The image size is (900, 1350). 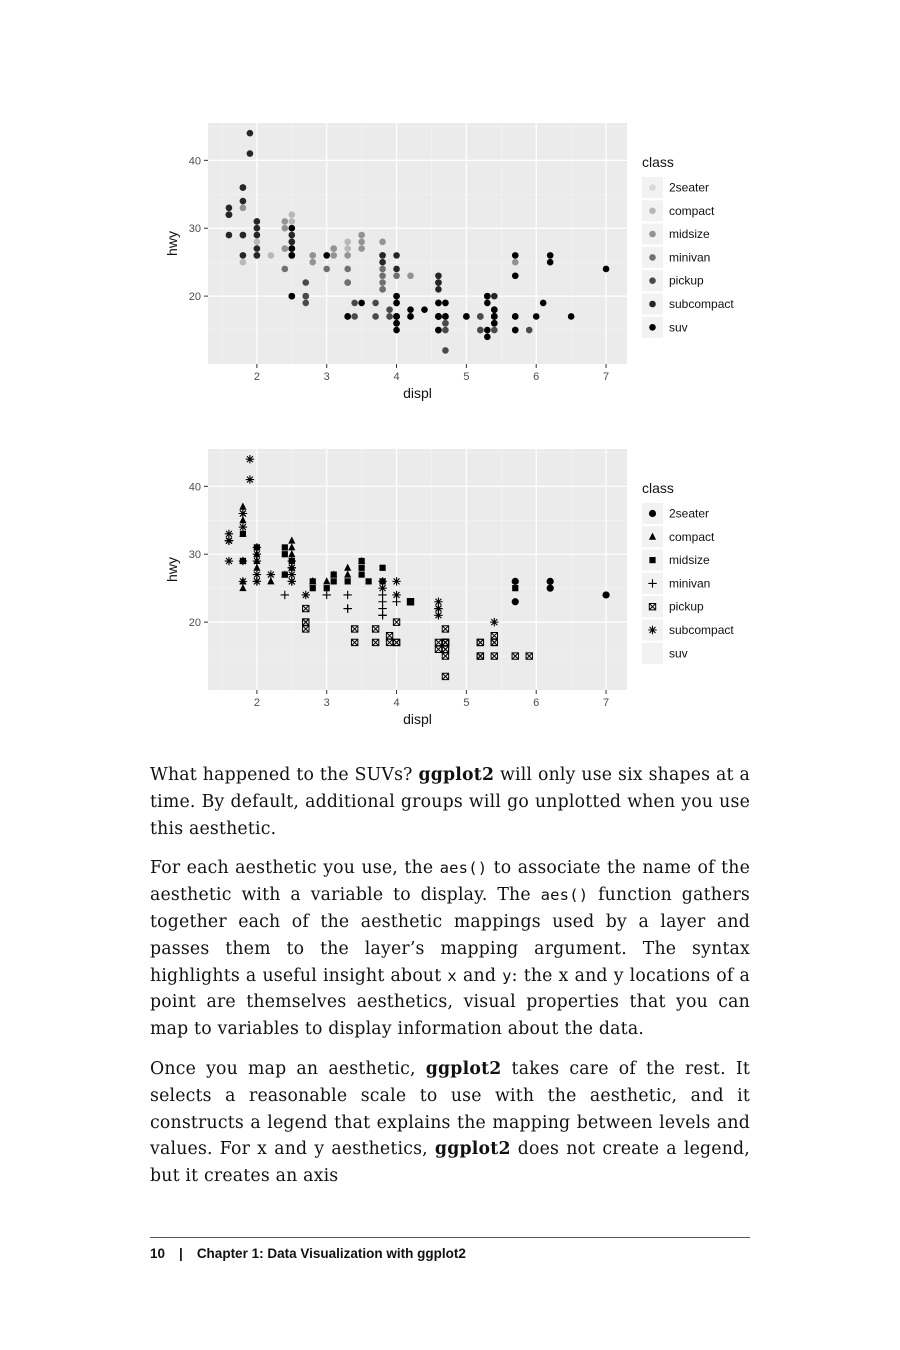 What do you see at coordinates (652, 536) in the screenshot?
I see `legend-marker-compact` at bounding box center [652, 536].